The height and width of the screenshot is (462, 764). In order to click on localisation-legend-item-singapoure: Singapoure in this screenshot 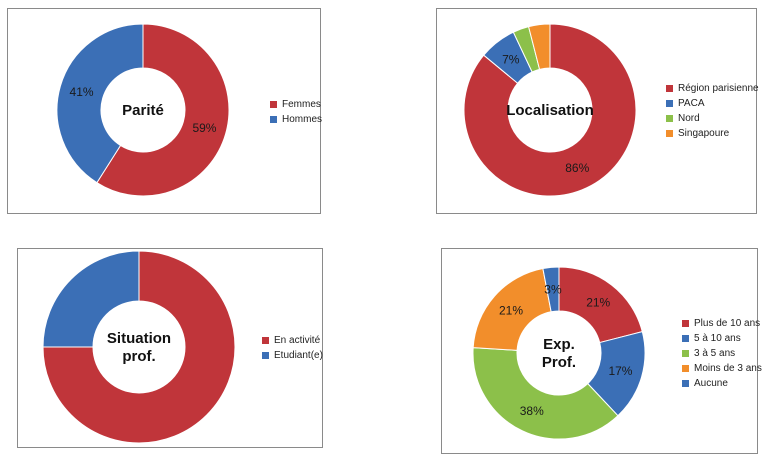, I will do `click(712, 133)`.